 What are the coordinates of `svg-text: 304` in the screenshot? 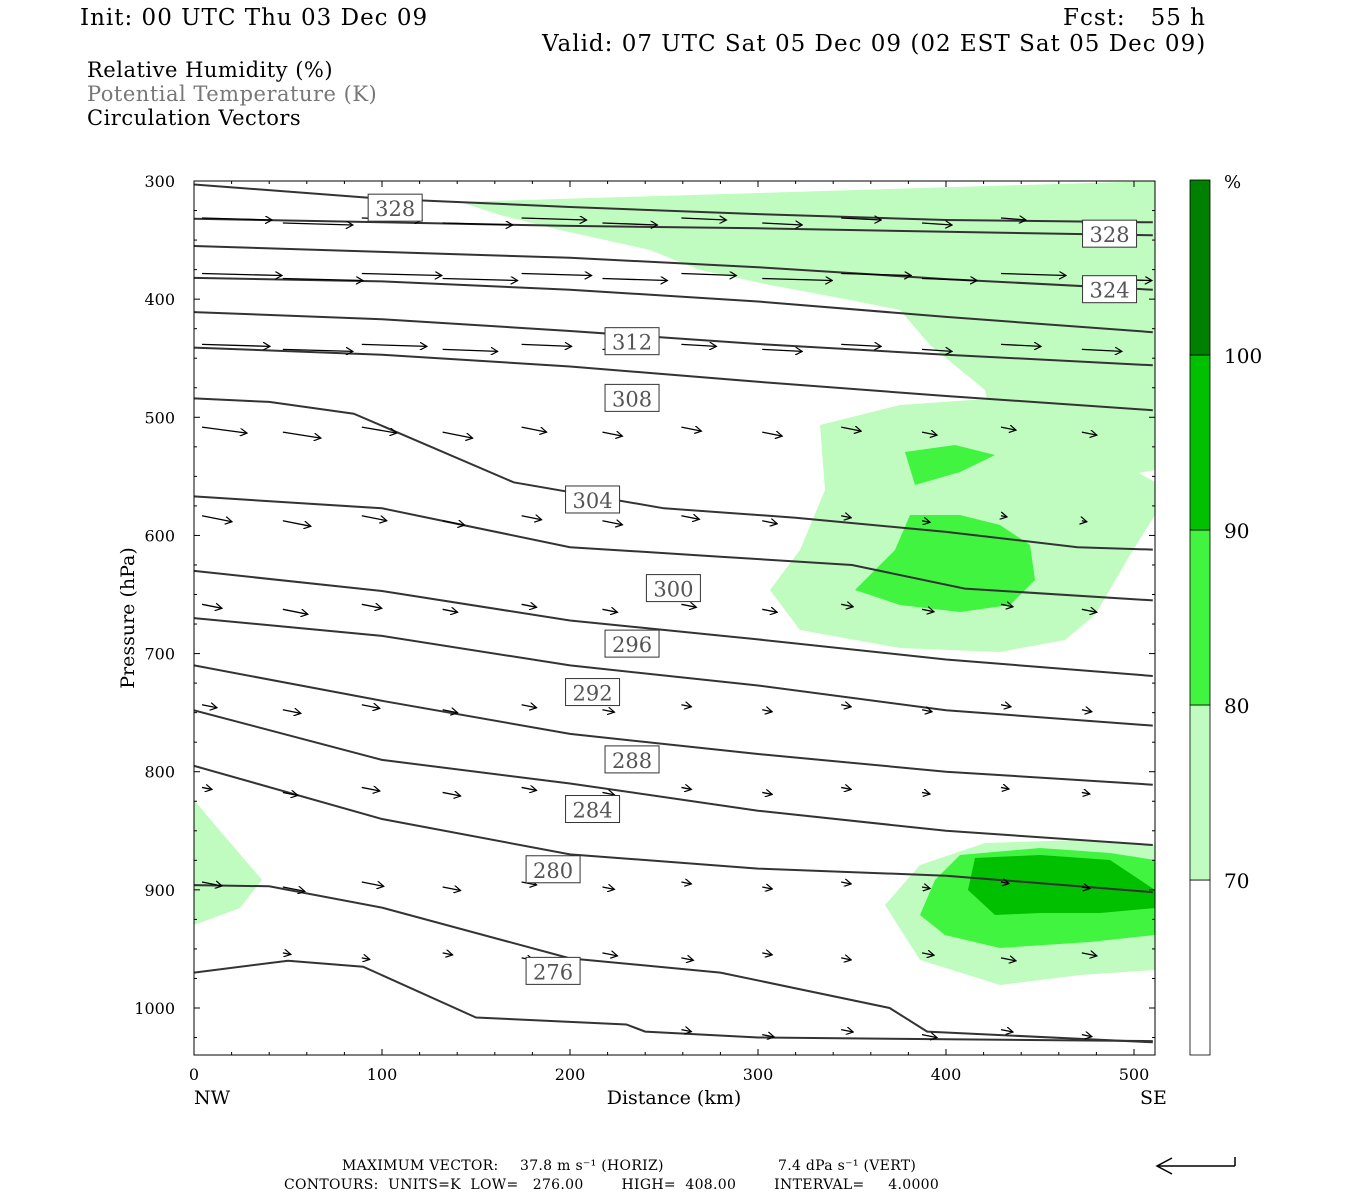 It's located at (593, 501).